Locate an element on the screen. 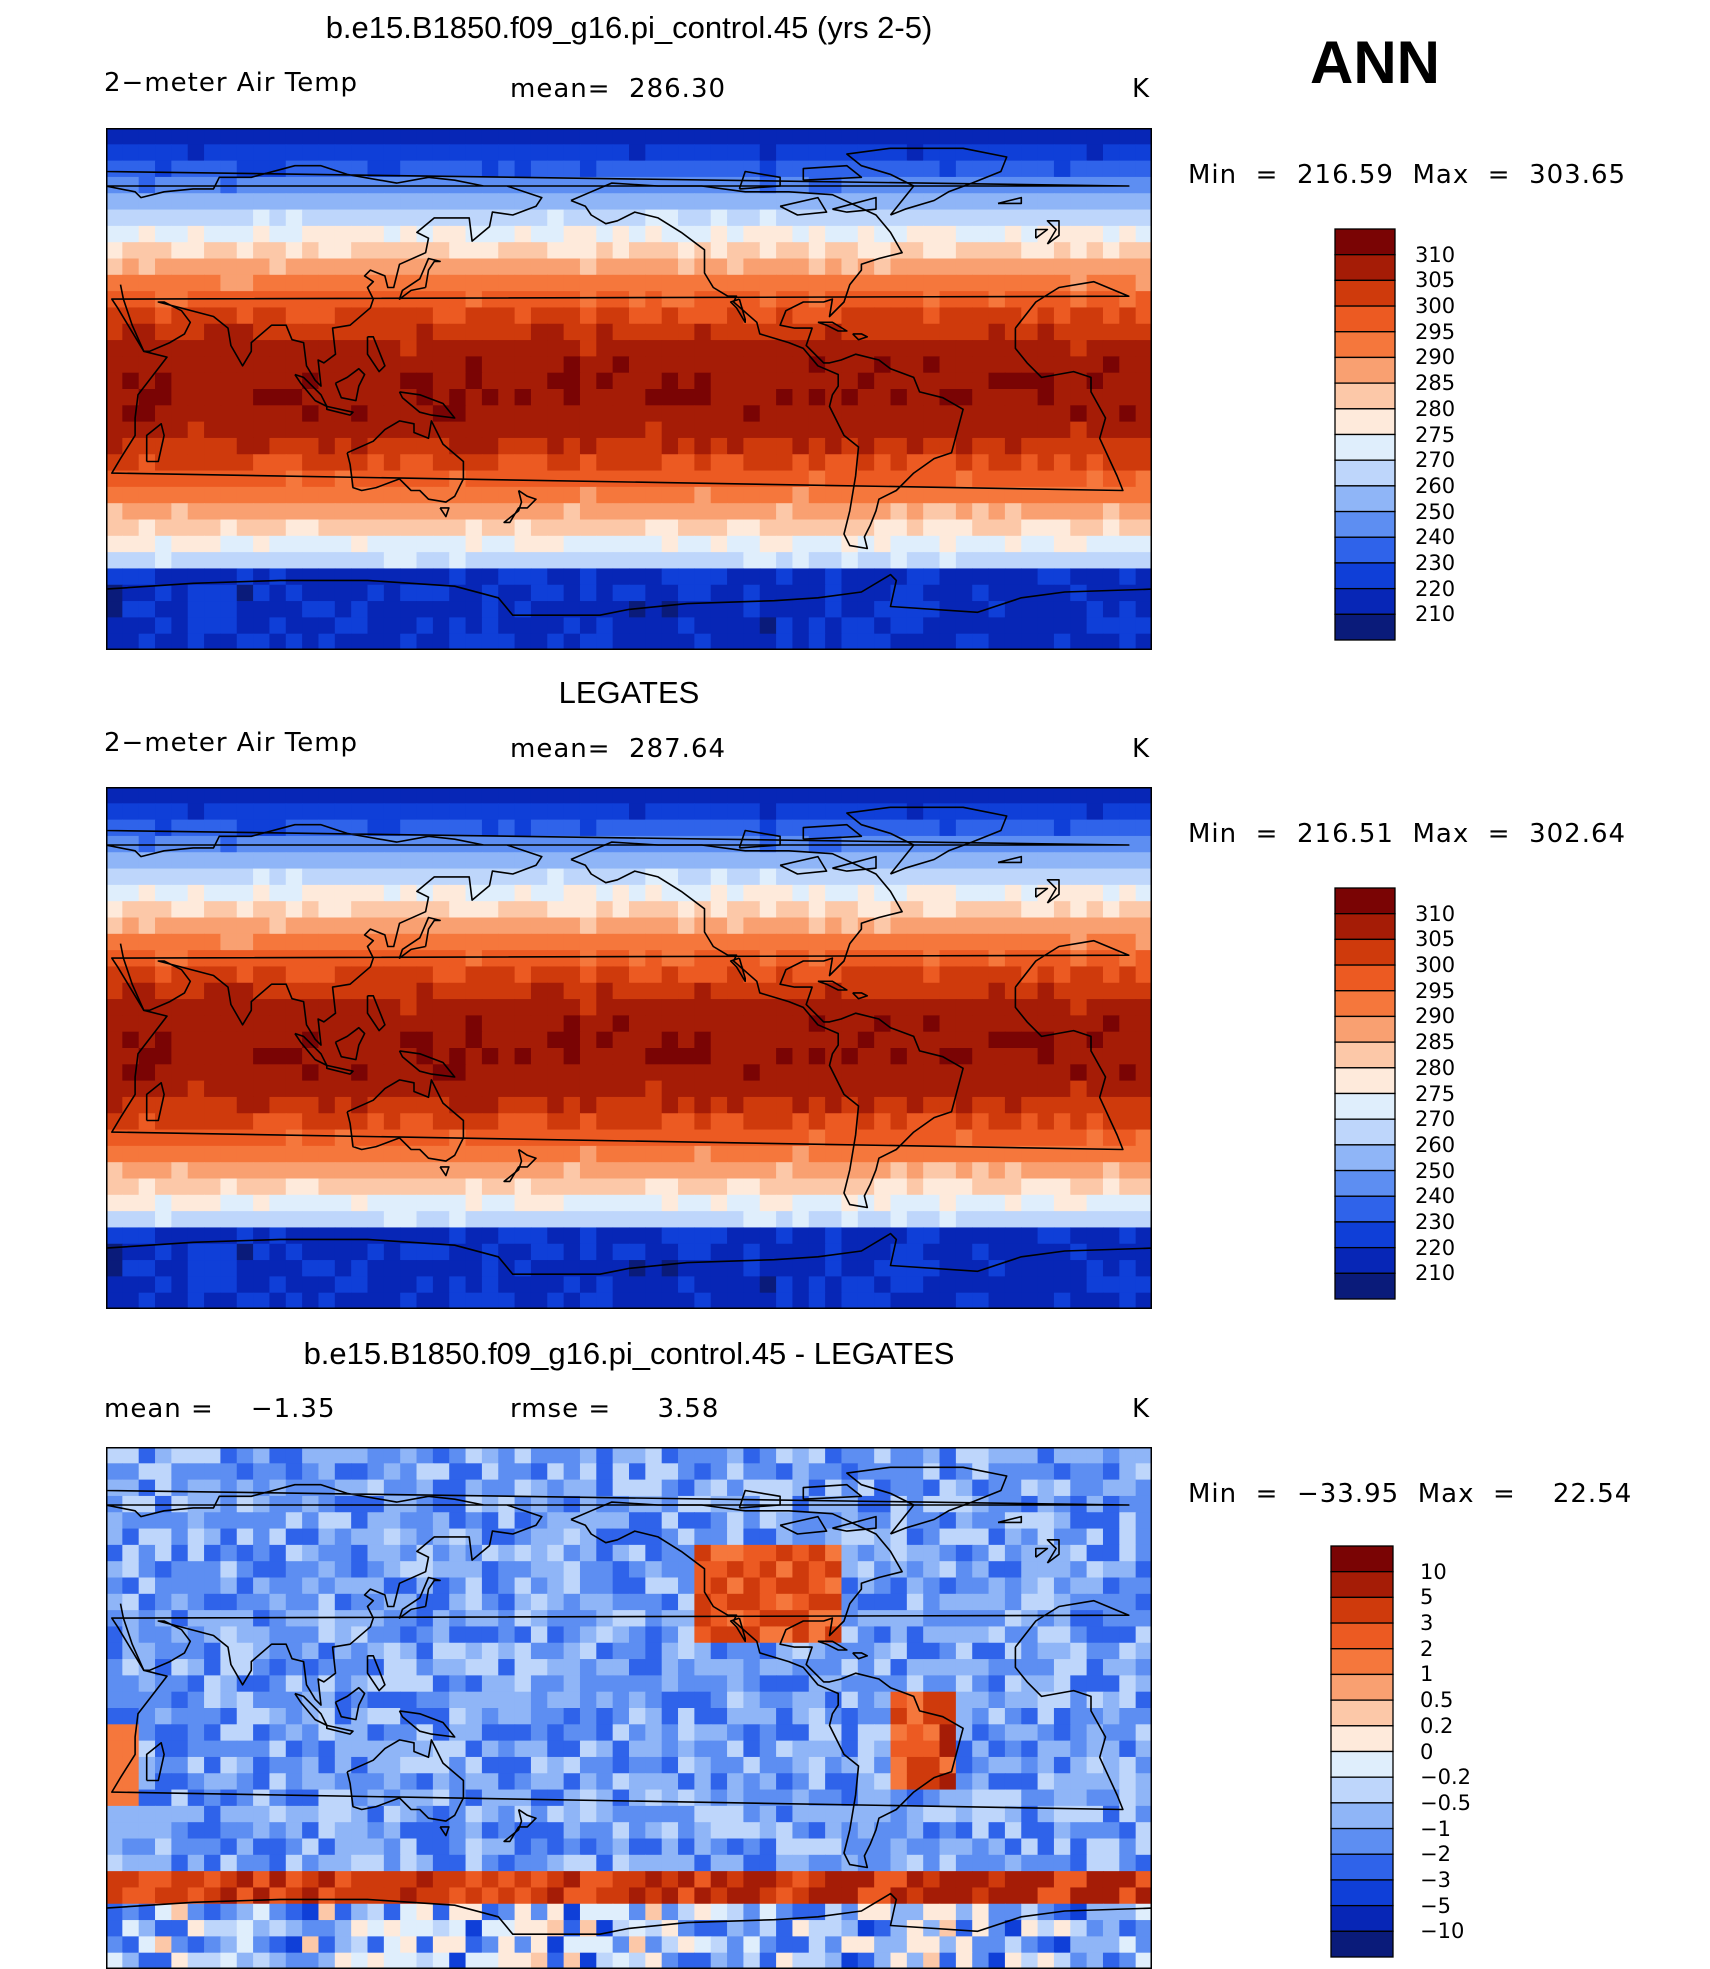 The height and width of the screenshot is (1969, 1710). colorbar-tick-label: 220 is located at coordinates (1435, 1248).